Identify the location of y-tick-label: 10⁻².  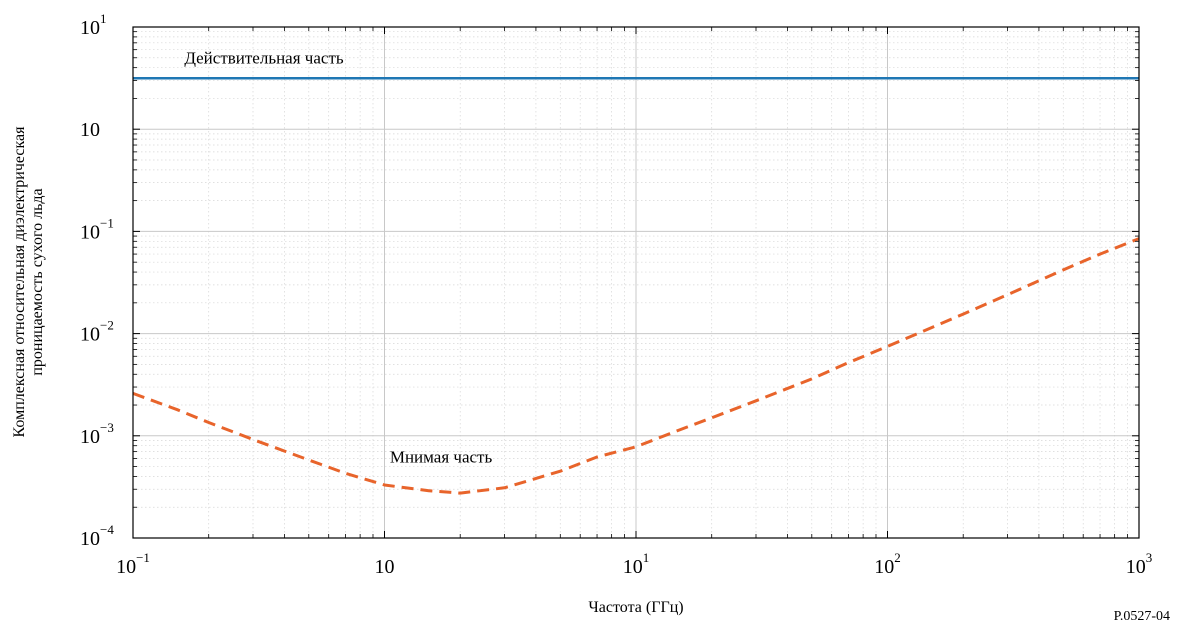
(97, 332).